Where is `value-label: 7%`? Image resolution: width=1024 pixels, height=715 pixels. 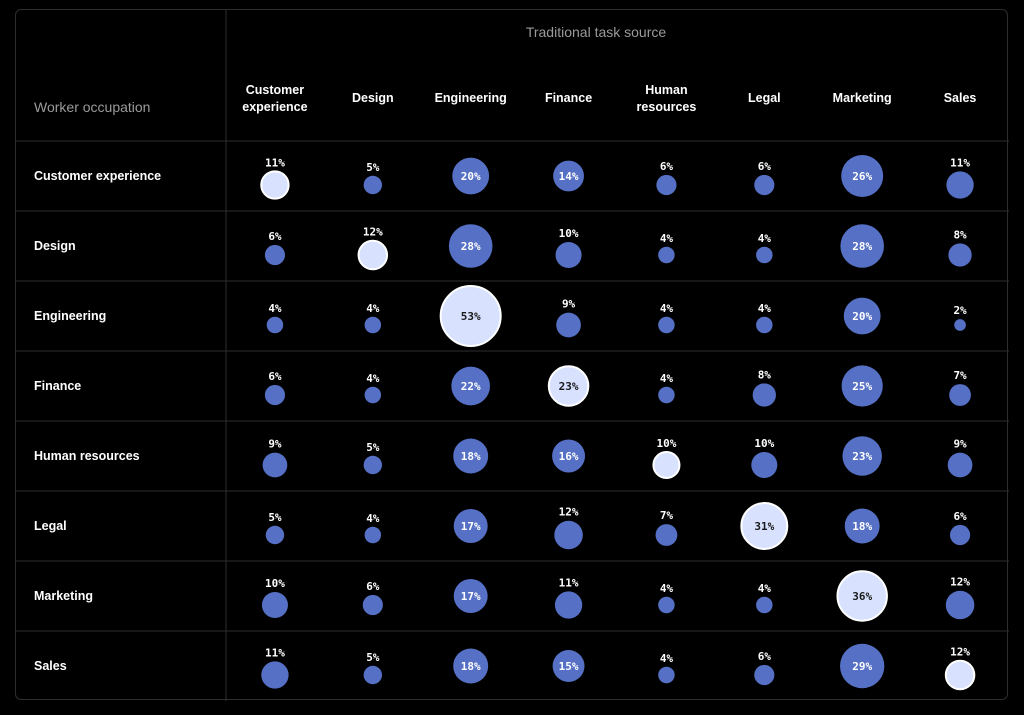
value-label: 7% is located at coordinates (667, 515).